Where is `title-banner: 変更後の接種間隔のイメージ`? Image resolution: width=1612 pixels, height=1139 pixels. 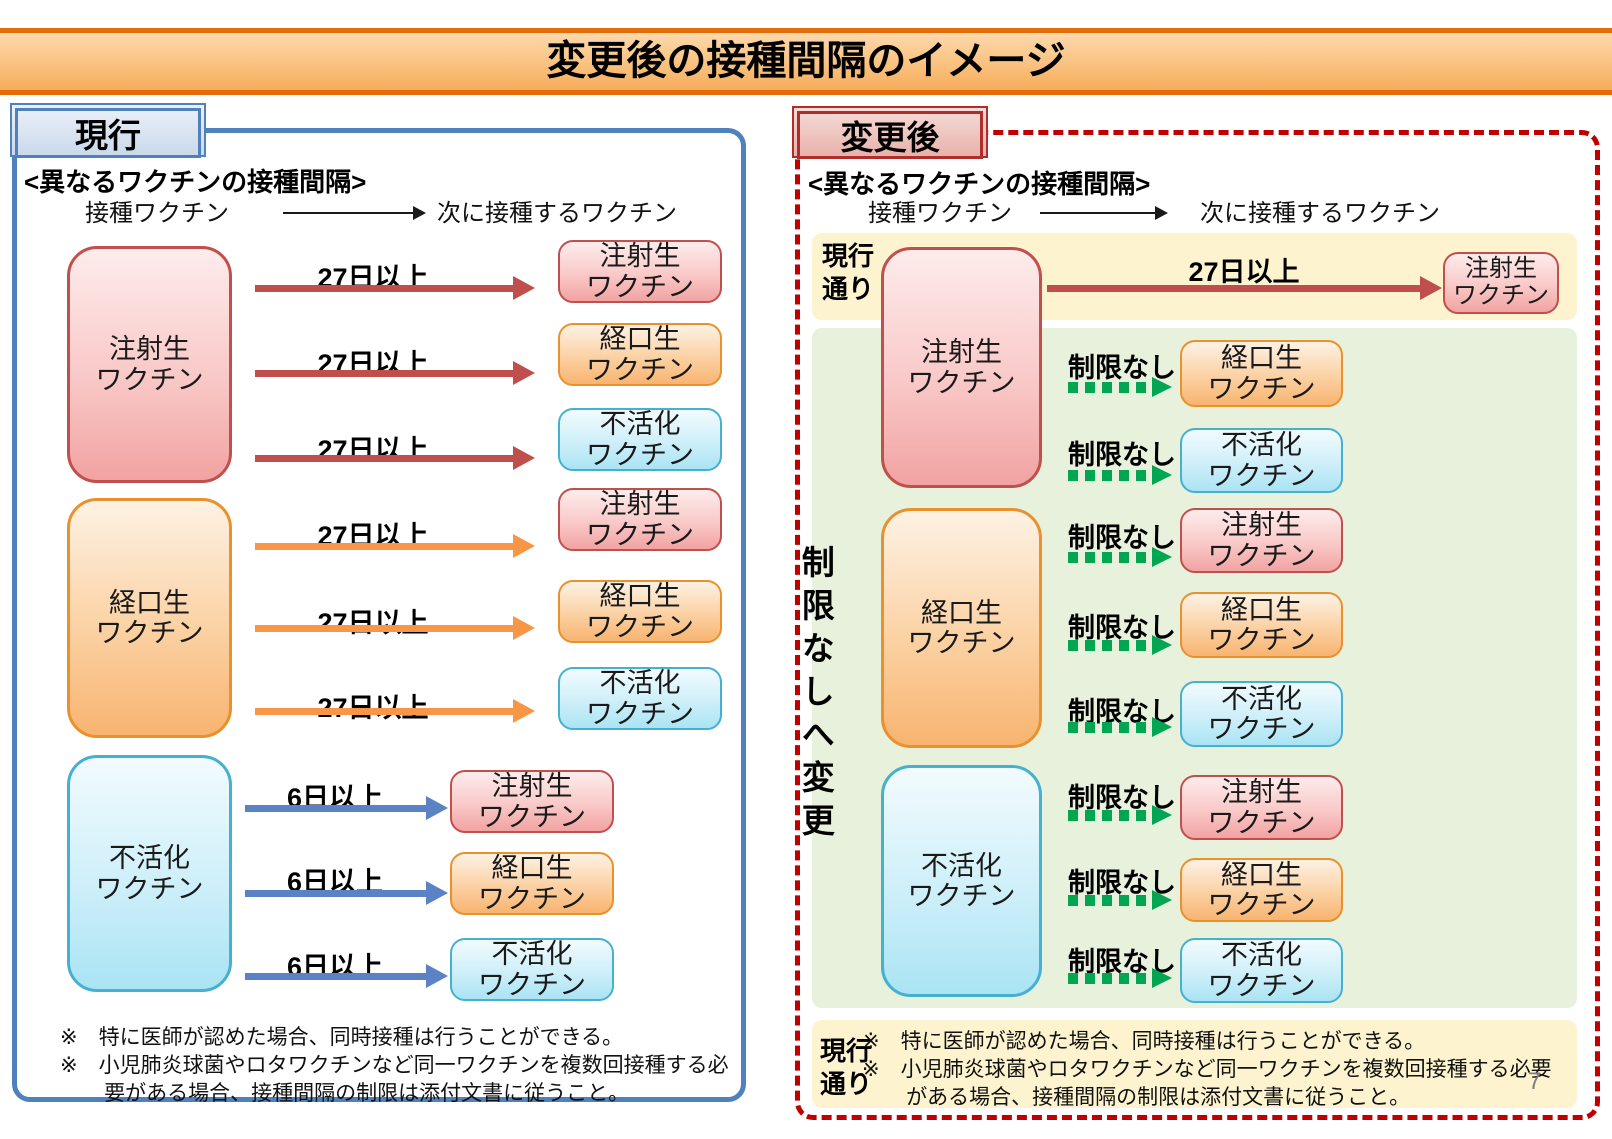 title-banner: 変更後の接種間隔のイメージ is located at coordinates (806, 61).